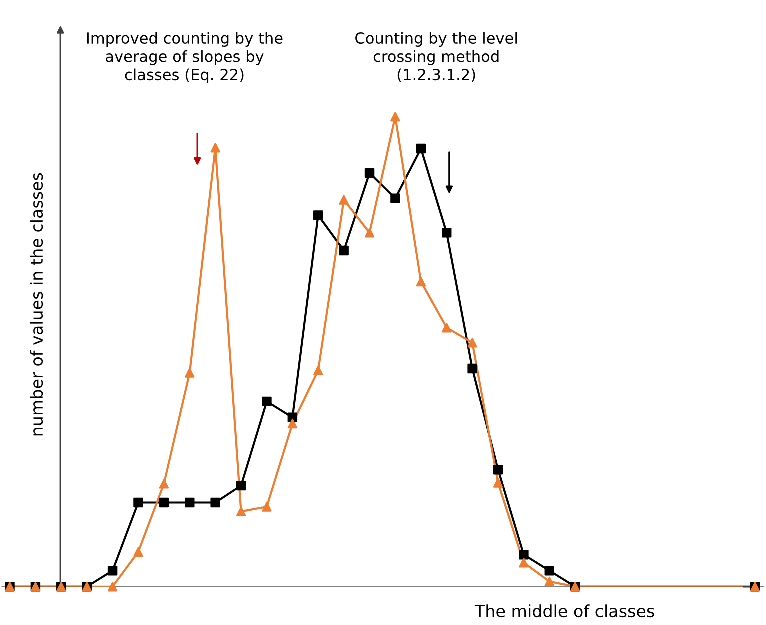 The image size is (766, 625). I want to click on text: Improved counting by the average of slopes by classes (Eq. 22), so click(185, 58).